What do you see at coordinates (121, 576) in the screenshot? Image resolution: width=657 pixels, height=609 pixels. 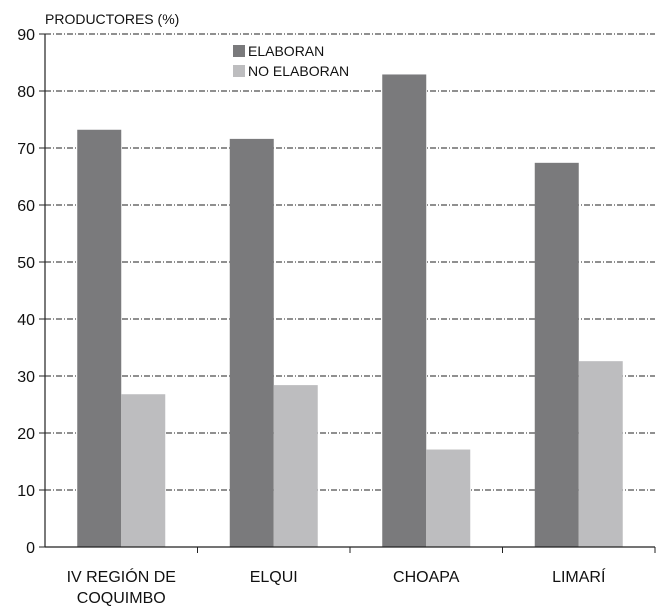 I see `x-category-label: IV REGIÓN DE` at bounding box center [121, 576].